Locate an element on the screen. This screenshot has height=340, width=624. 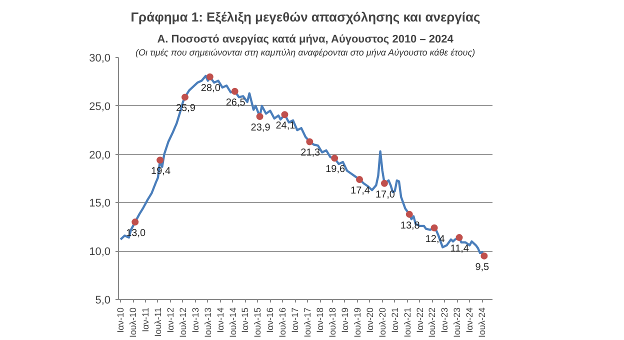
data-label: 17,0 is located at coordinates (385, 194).